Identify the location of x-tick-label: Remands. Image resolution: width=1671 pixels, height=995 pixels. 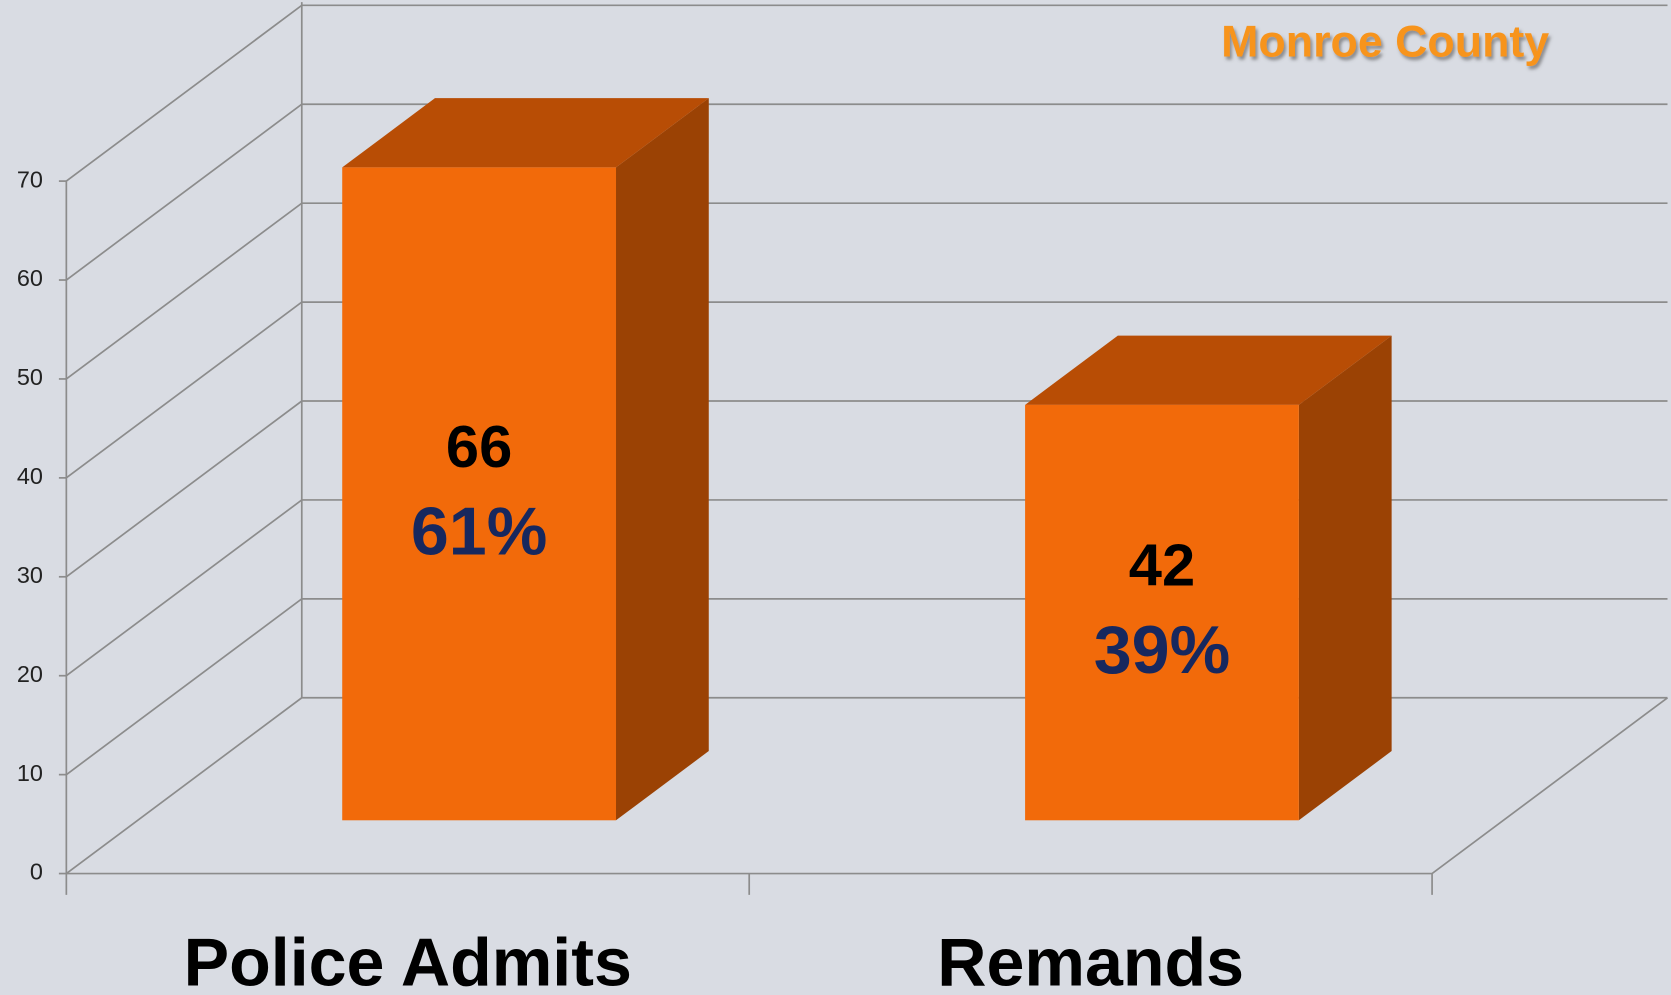
(1090, 959).